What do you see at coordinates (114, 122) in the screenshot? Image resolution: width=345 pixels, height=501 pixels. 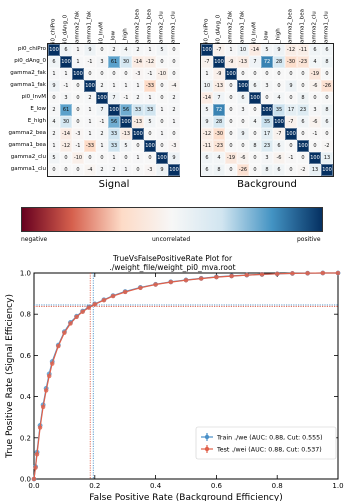 I see `heatmap-cell: 56` at bounding box center [114, 122].